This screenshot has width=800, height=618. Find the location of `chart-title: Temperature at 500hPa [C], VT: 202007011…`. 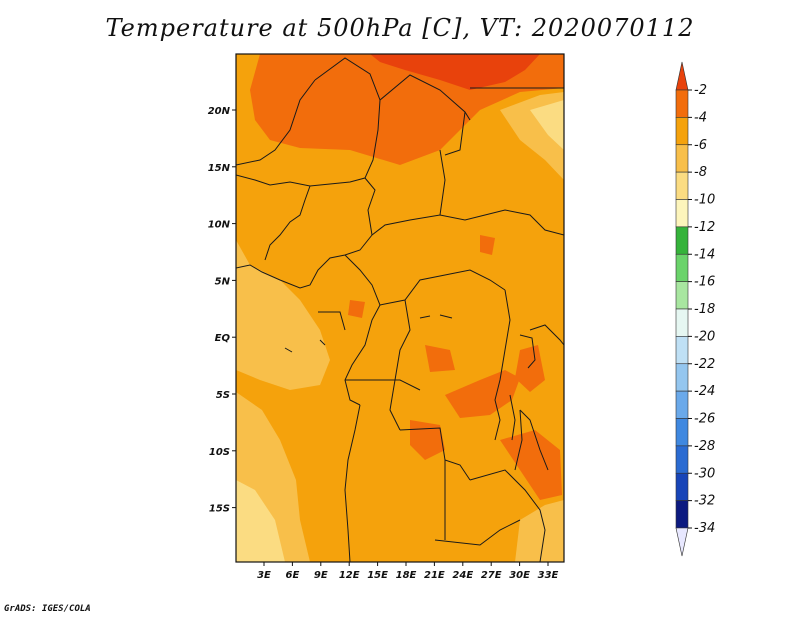

chart-title: Temperature at 500hPa [C], VT: 202007011… is located at coordinates (400, 28).